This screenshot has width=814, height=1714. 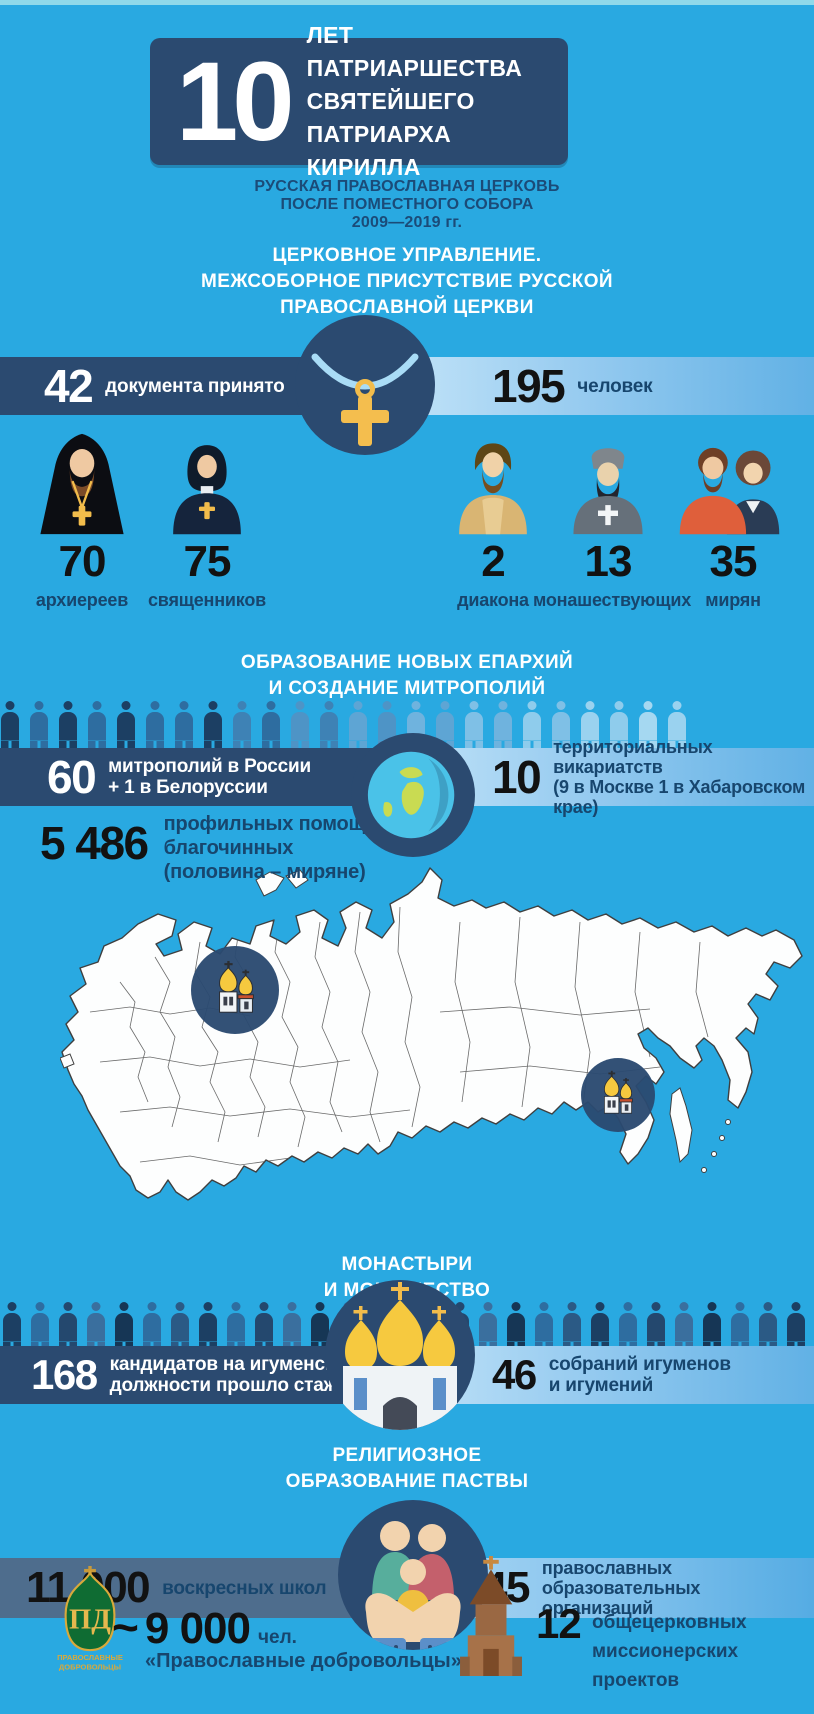 I want to click on label-line: образовательных организаций, so click(x=621, y=1598).